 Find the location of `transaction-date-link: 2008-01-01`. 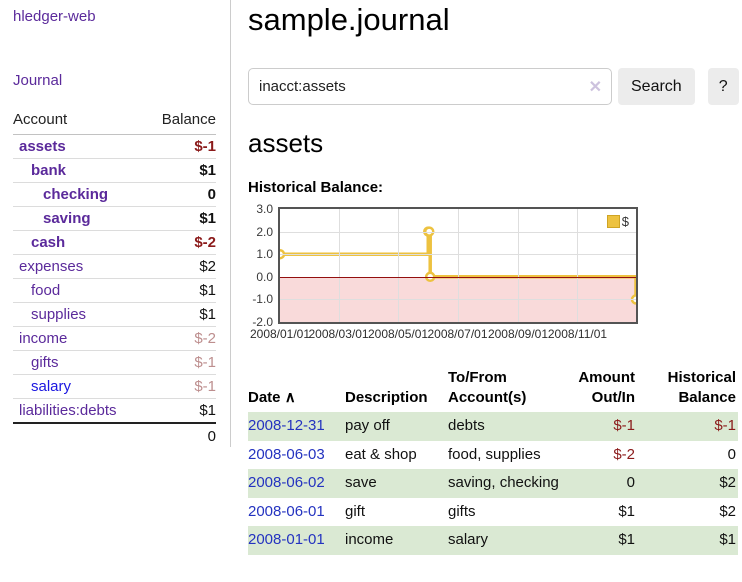

transaction-date-link: 2008-01-01 is located at coordinates (286, 539).